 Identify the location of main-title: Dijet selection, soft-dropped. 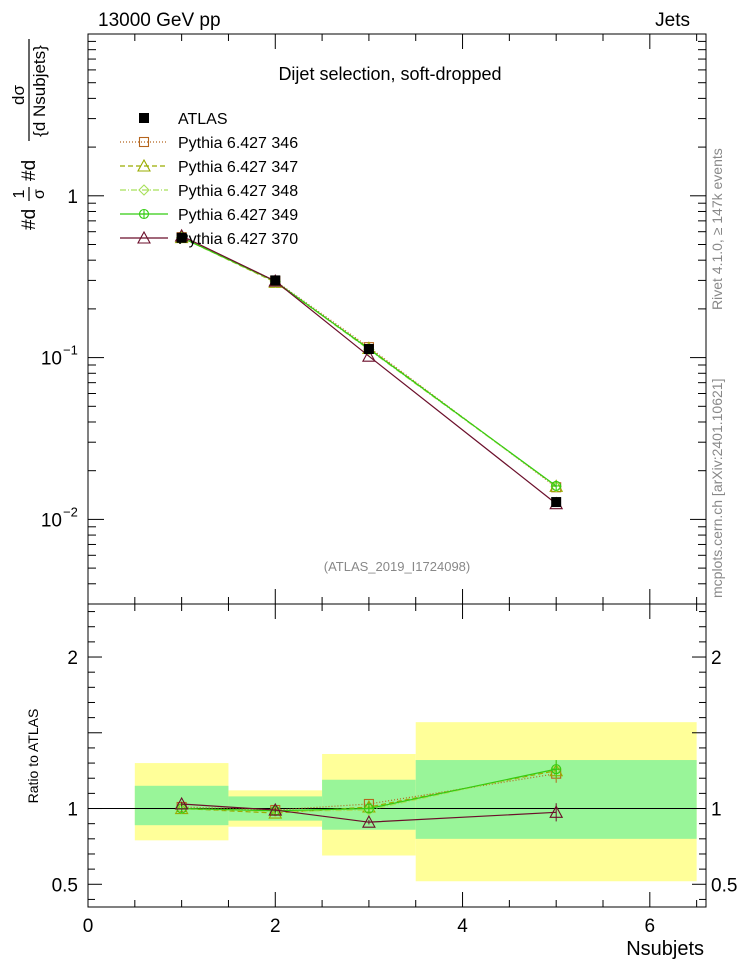
(389, 74).